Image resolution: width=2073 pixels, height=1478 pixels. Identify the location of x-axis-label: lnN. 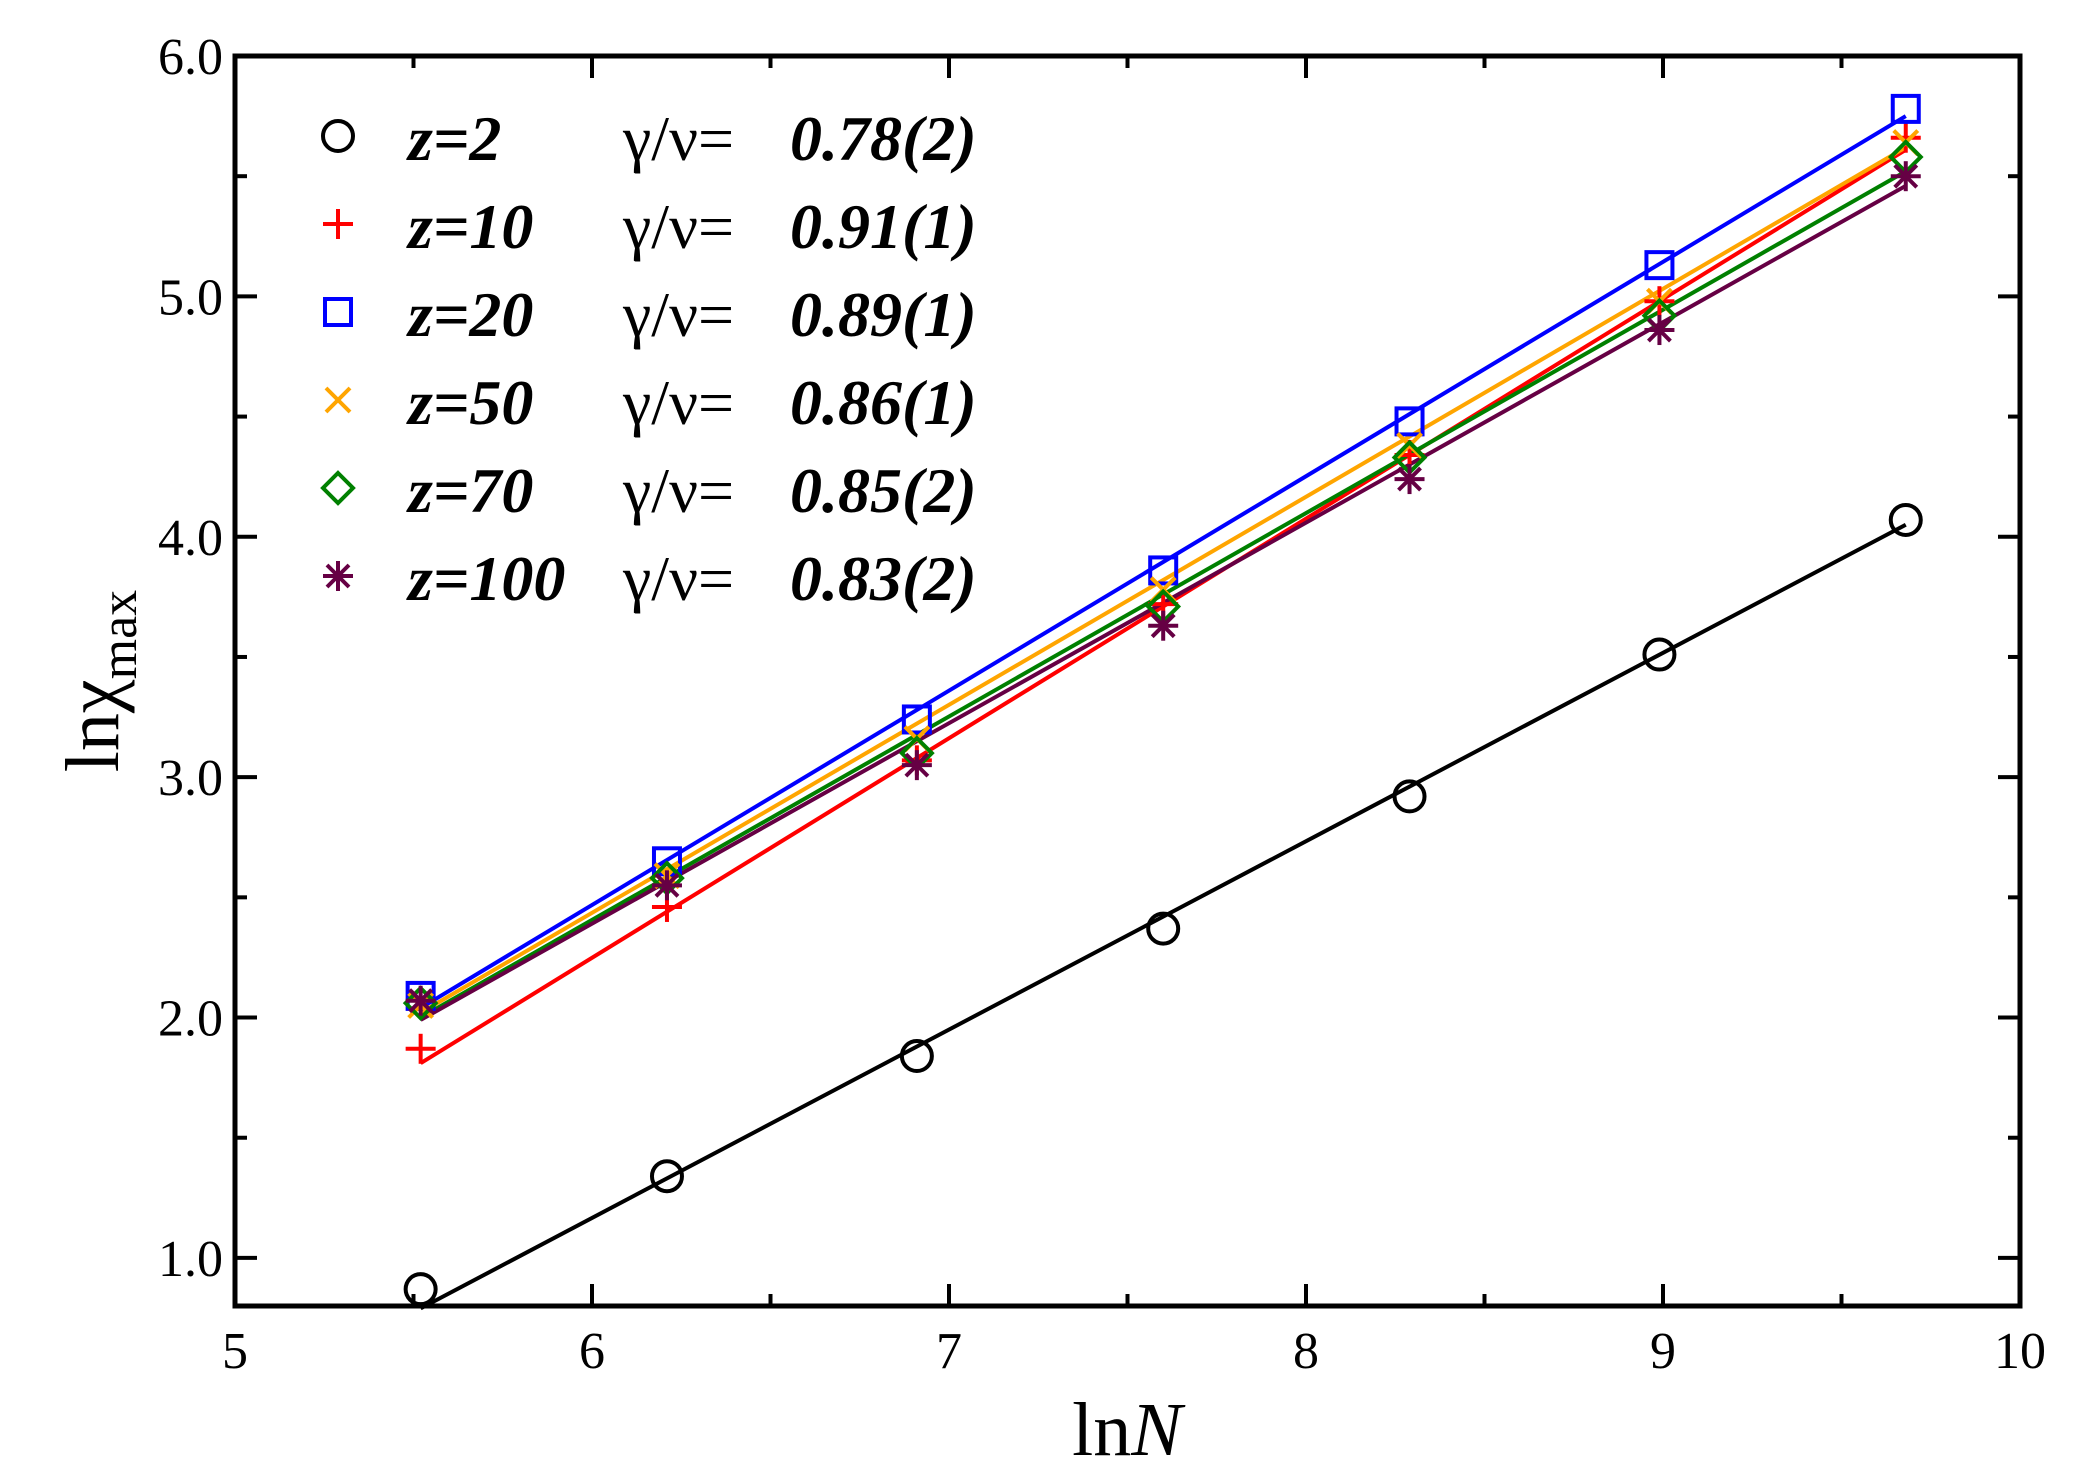
(1129, 1430).